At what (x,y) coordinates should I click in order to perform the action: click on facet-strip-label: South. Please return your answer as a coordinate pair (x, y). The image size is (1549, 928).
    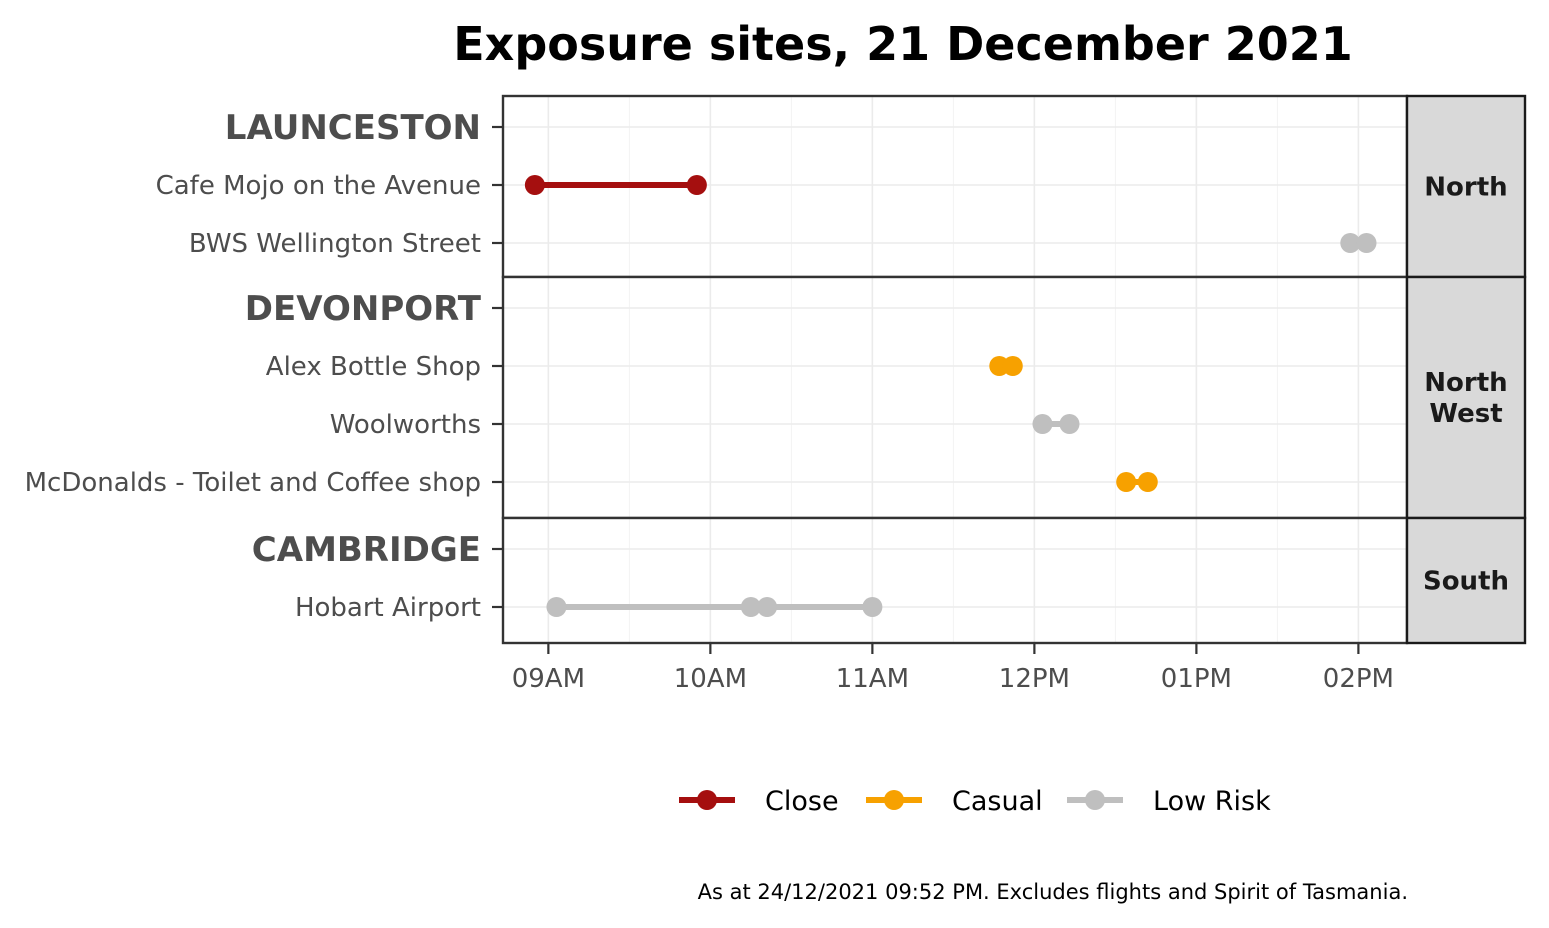
    Looking at the image, I should click on (1466, 582).